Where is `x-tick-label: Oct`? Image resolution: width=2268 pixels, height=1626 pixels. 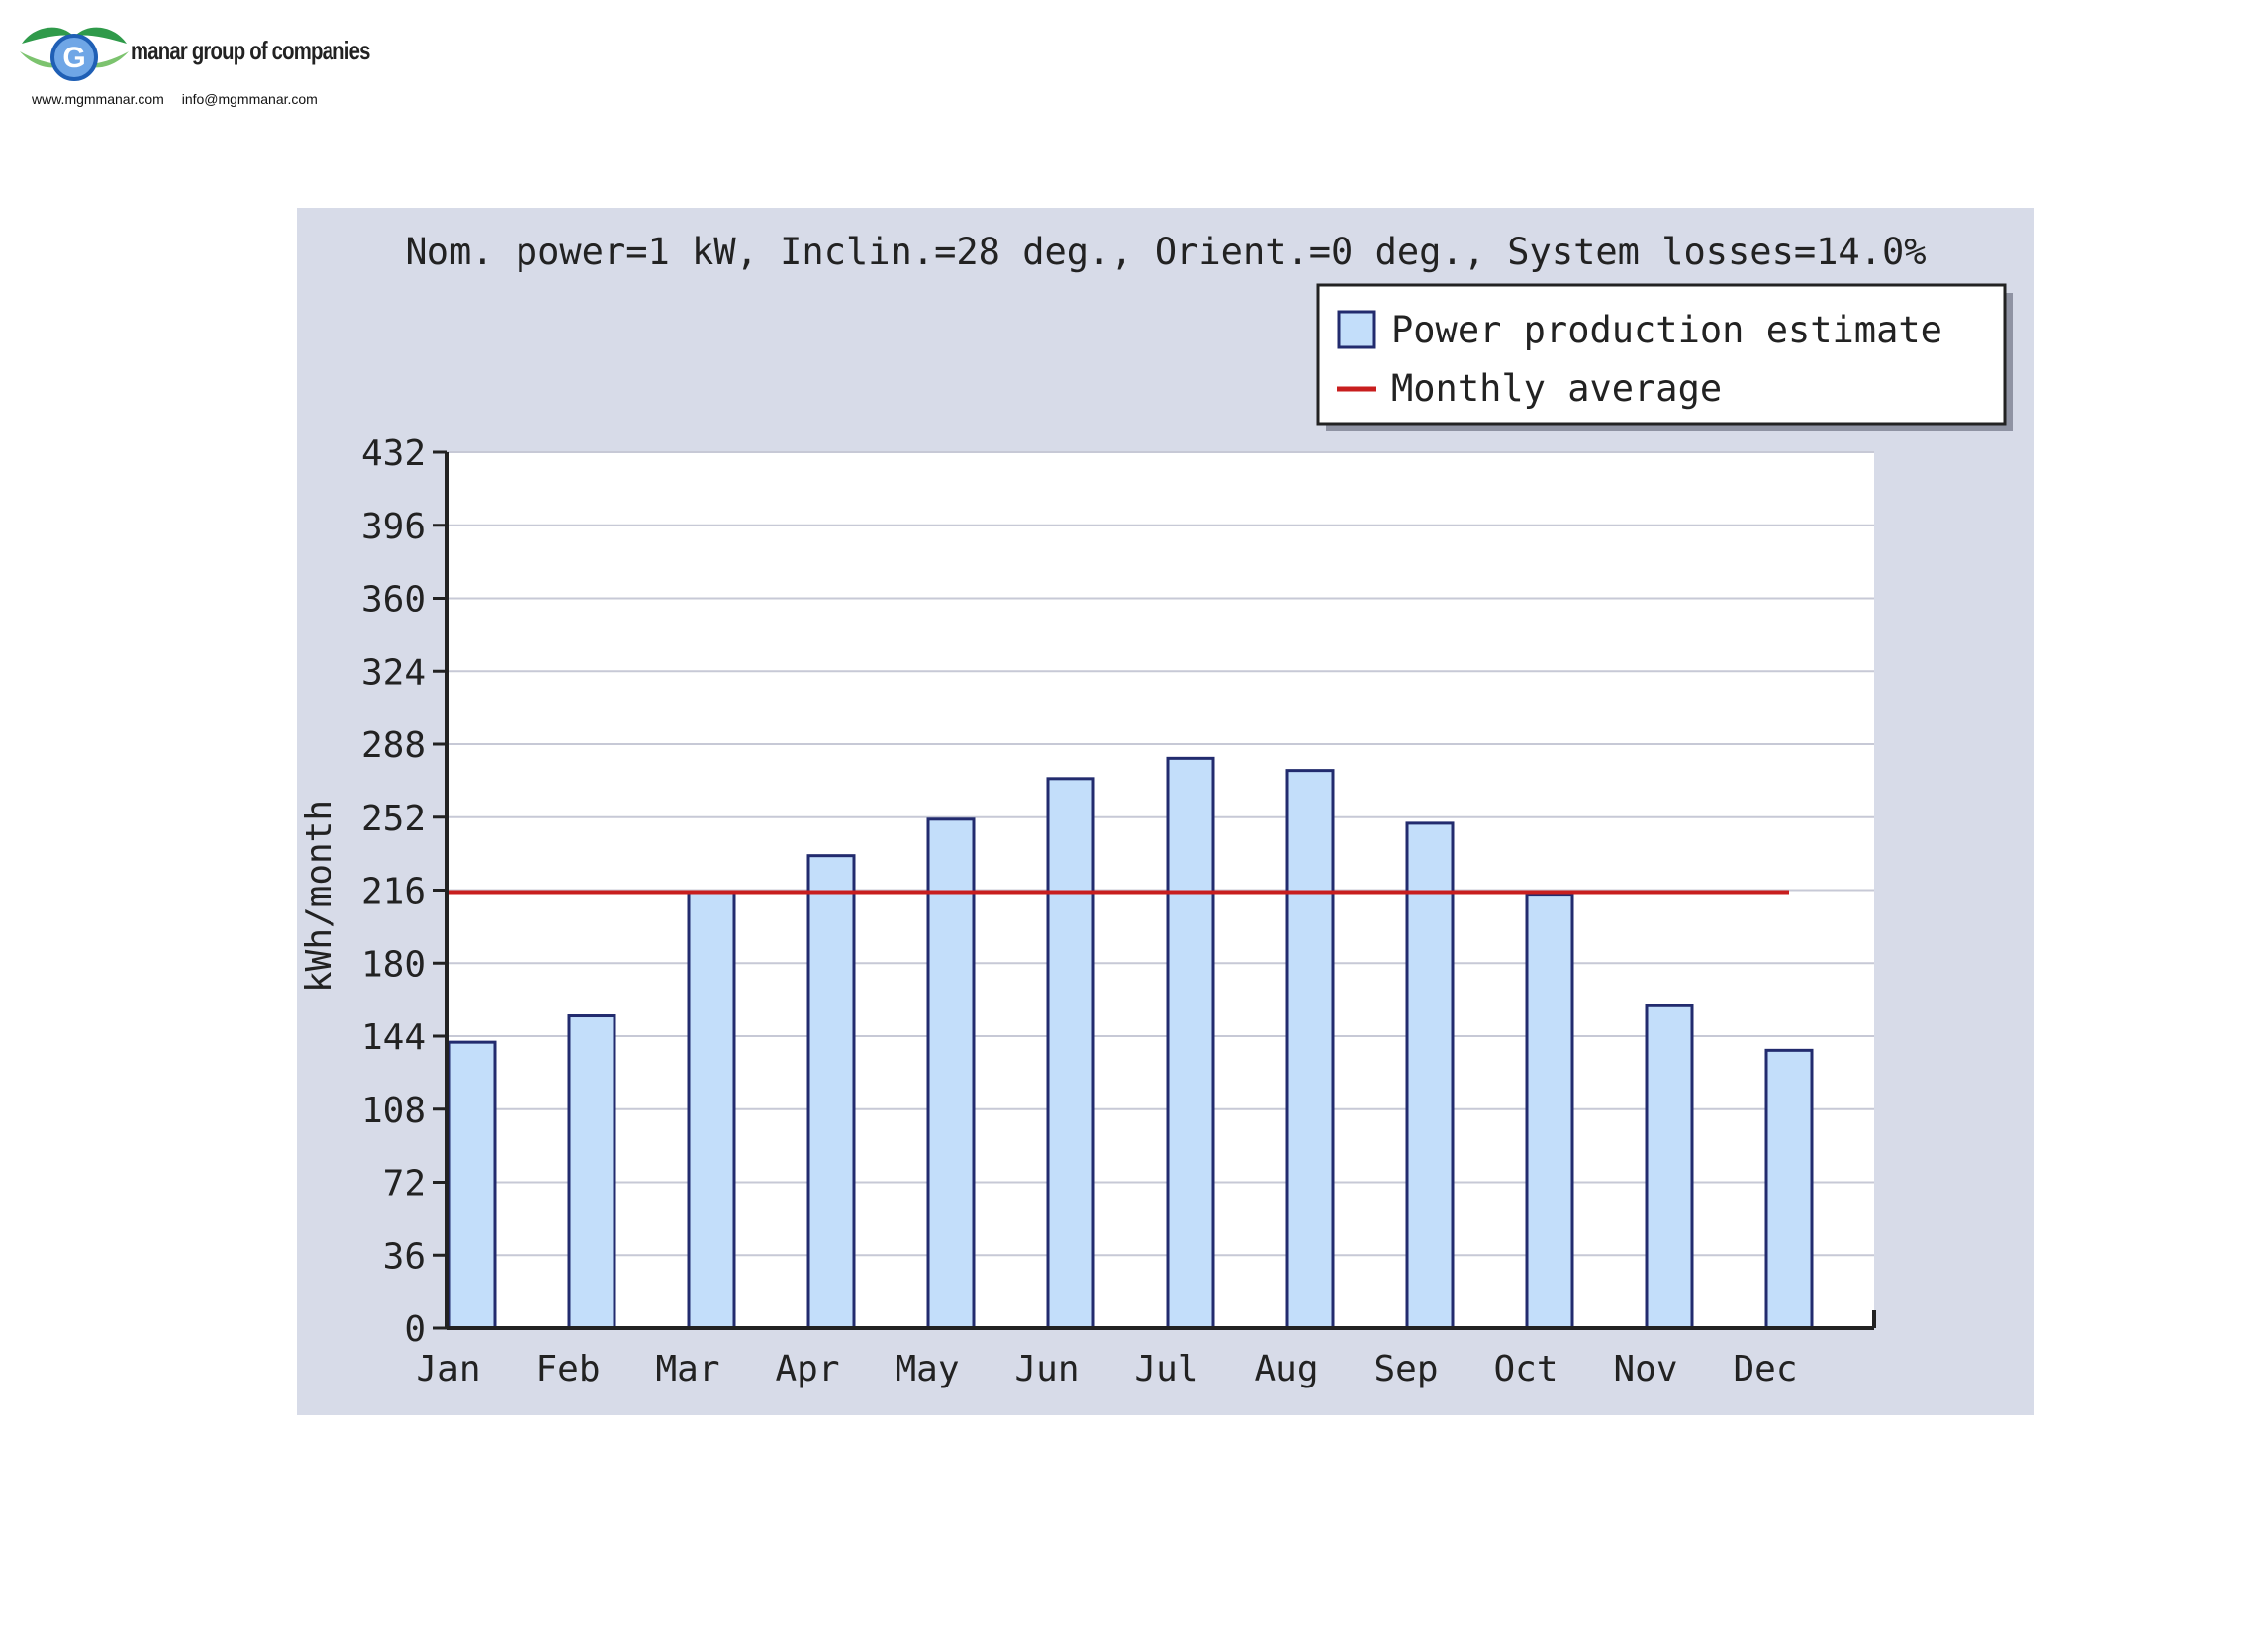 x-tick-label: Oct is located at coordinates (1526, 1369).